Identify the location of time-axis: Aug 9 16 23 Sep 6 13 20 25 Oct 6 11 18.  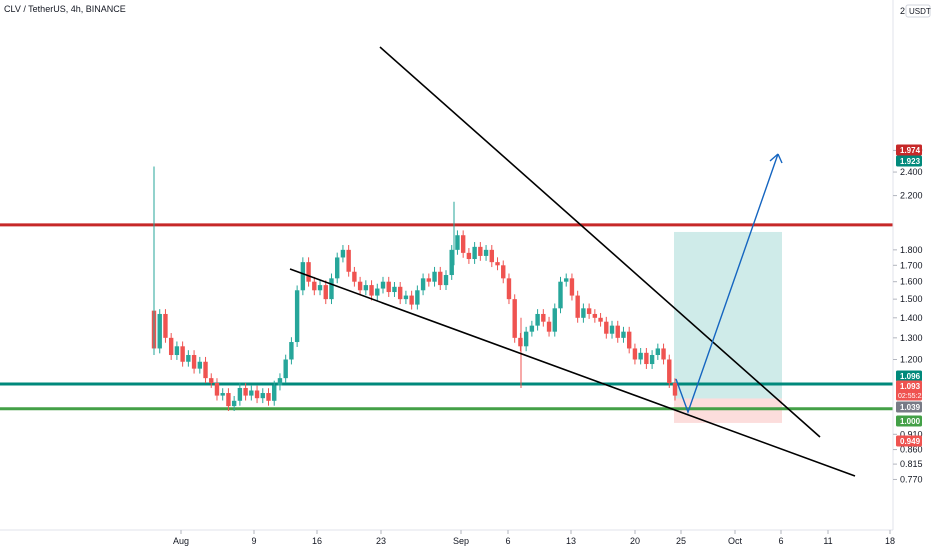
(534, 538).